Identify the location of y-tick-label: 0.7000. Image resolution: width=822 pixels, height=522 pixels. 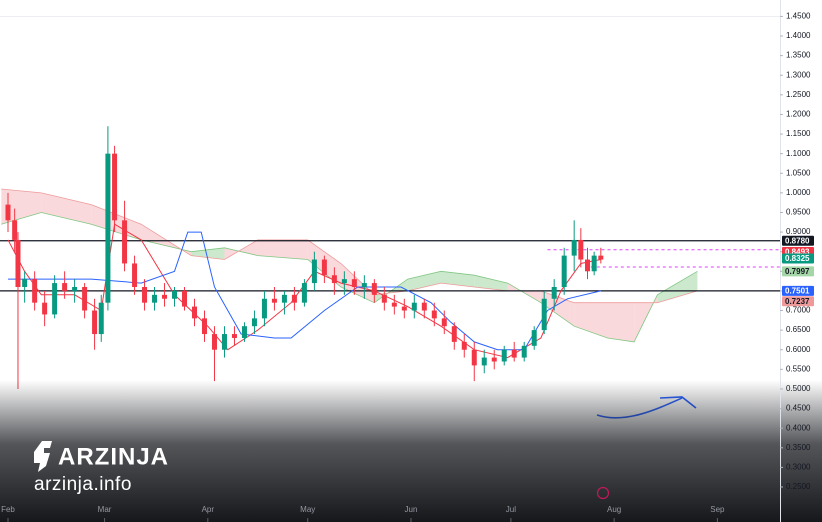
(798, 310).